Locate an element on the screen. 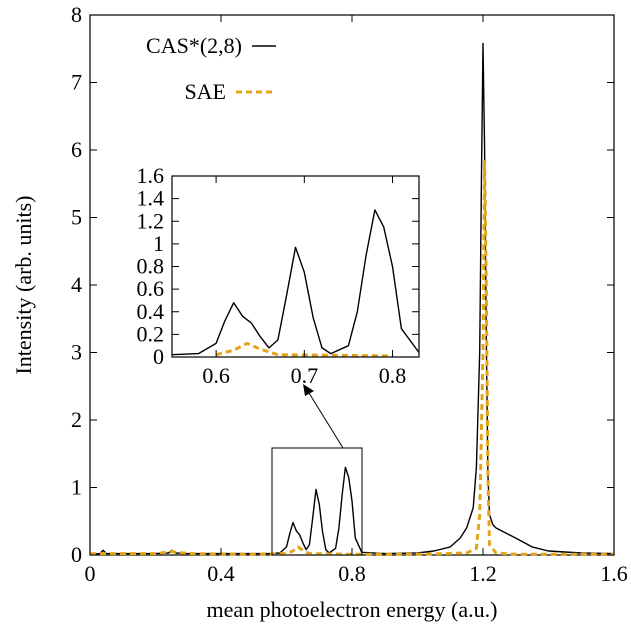 The image size is (631, 629). y-tick-label: 4 is located at coordinates (76, 284).